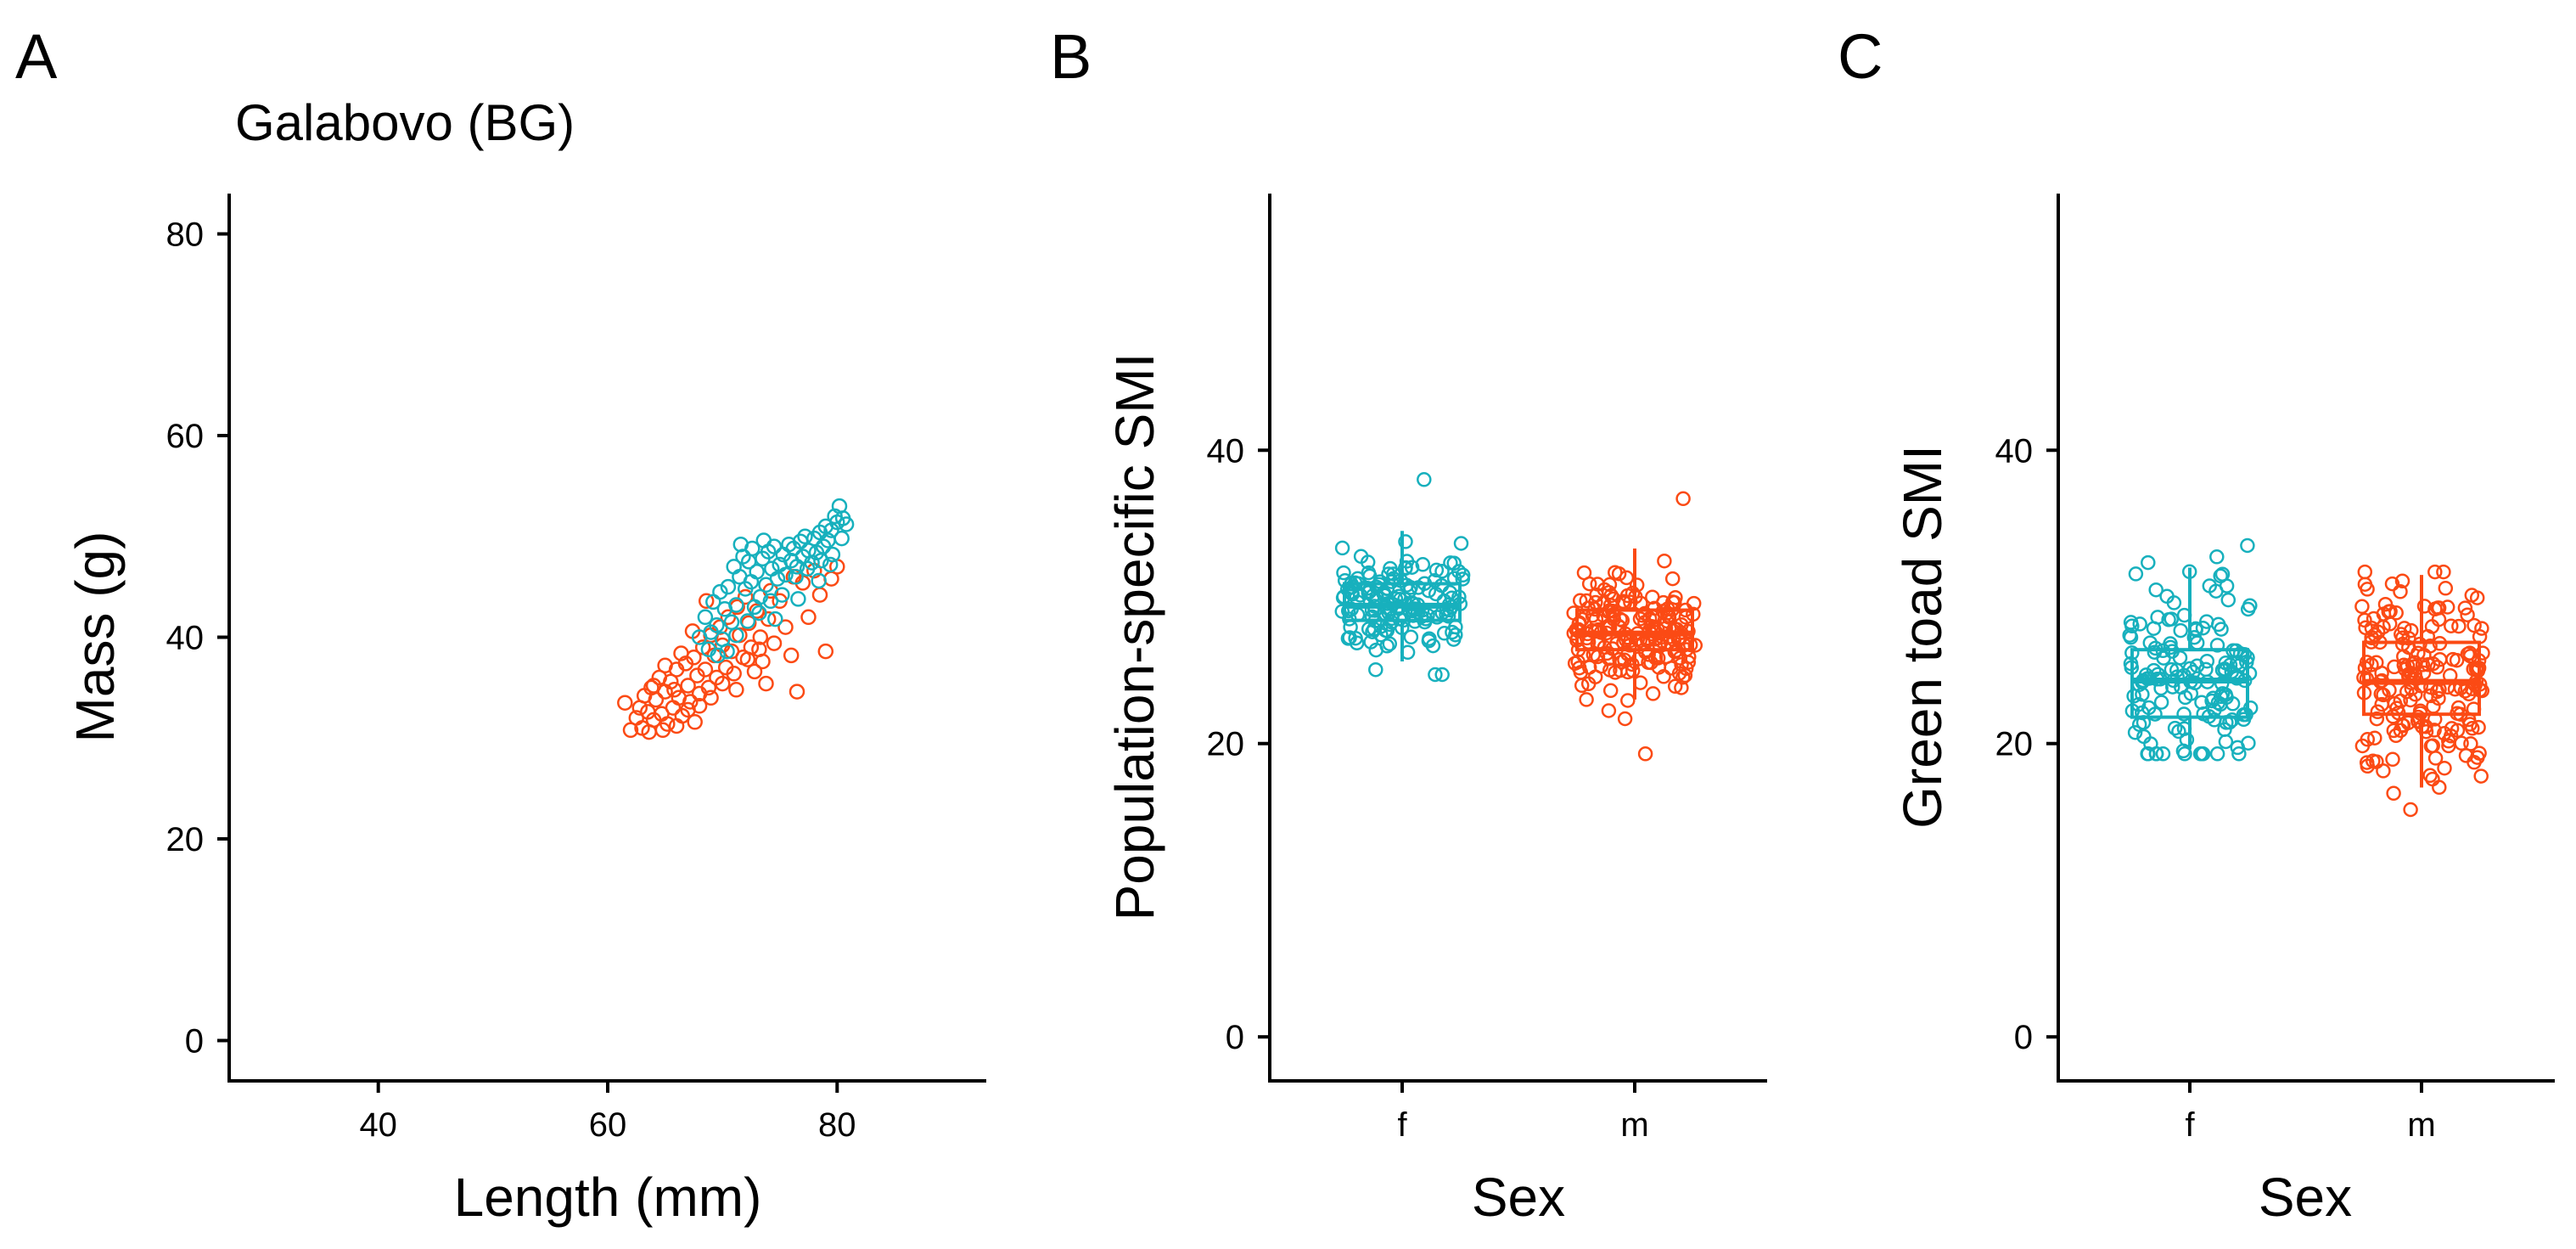 The width and height of the screenshot is (2576, 1249). Describe the element at coordinates (197, 639) in the screenshot. I see `y-axis-ticks: 0 20 40 60 80` at that location.